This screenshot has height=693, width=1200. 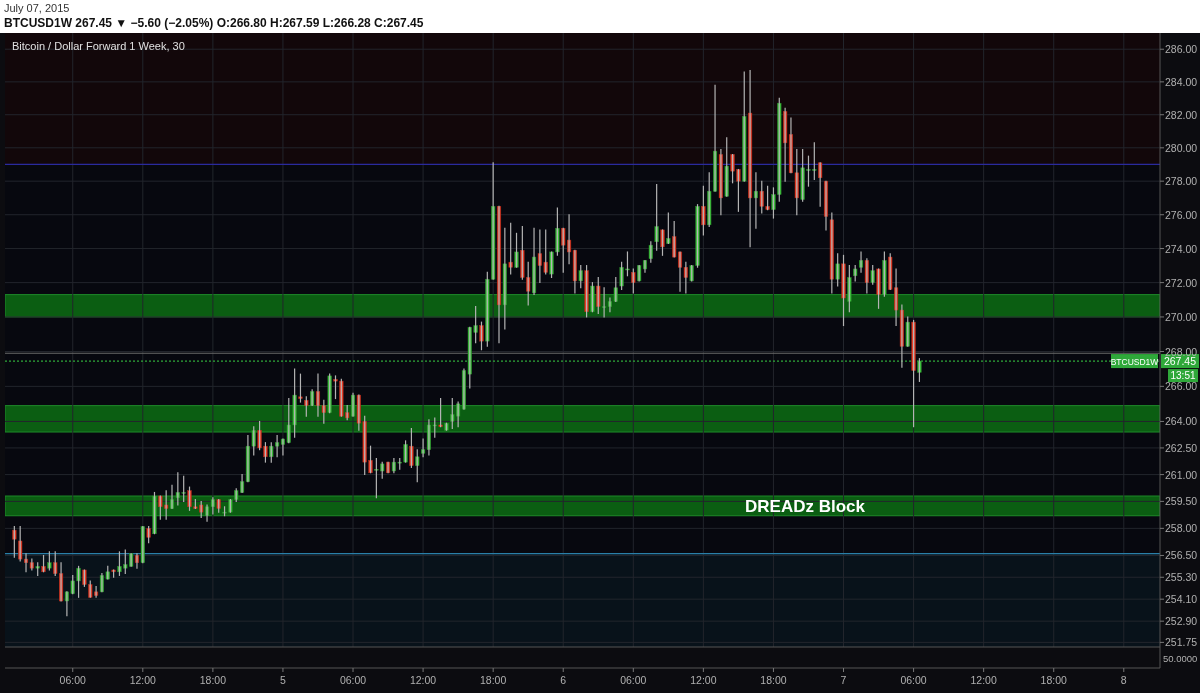 I want to click on text: 13:51, so click(x=1183, y=376).